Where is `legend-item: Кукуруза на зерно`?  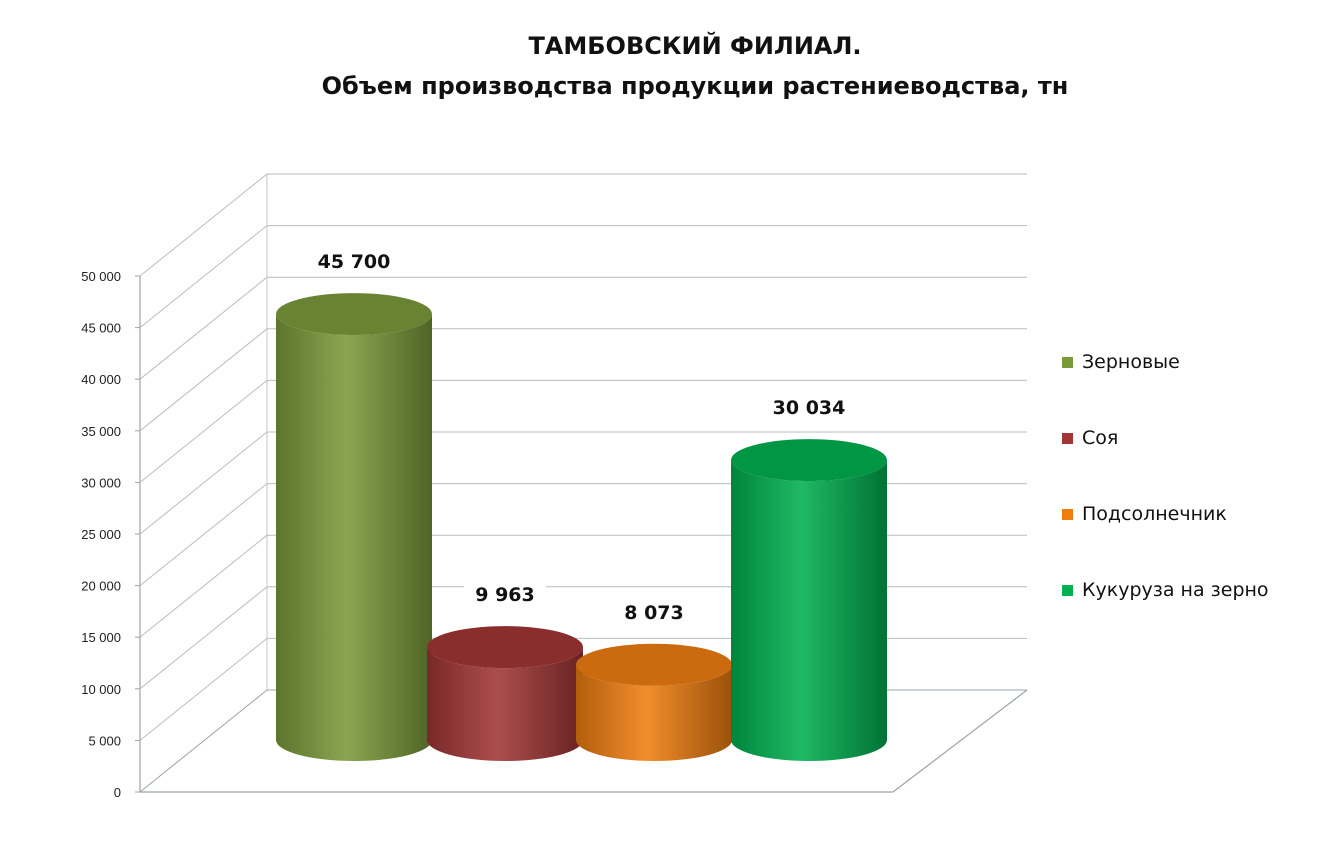
legend-item: Кукуруза на зерно is located at coordinates (1165, 590).